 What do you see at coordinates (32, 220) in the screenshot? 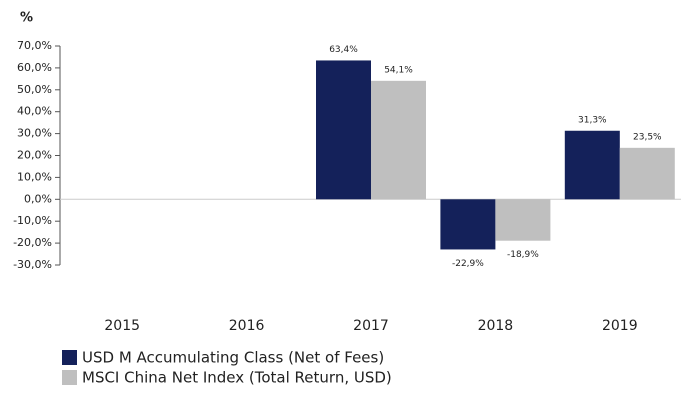
I see `y-tick-label: -10,0%` at bounding box center [32, 220].